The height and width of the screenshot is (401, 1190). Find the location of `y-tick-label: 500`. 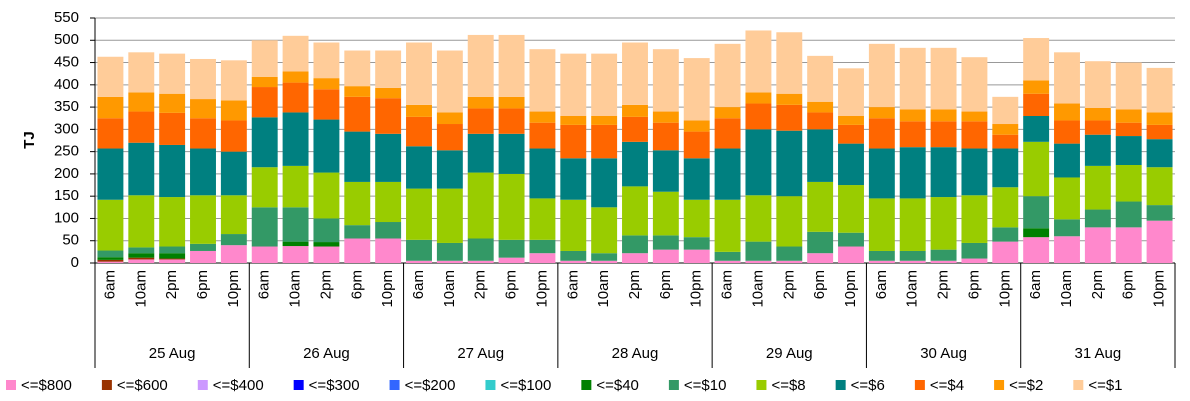

y-tick-label: 500 is located at coordinates (66, 39).